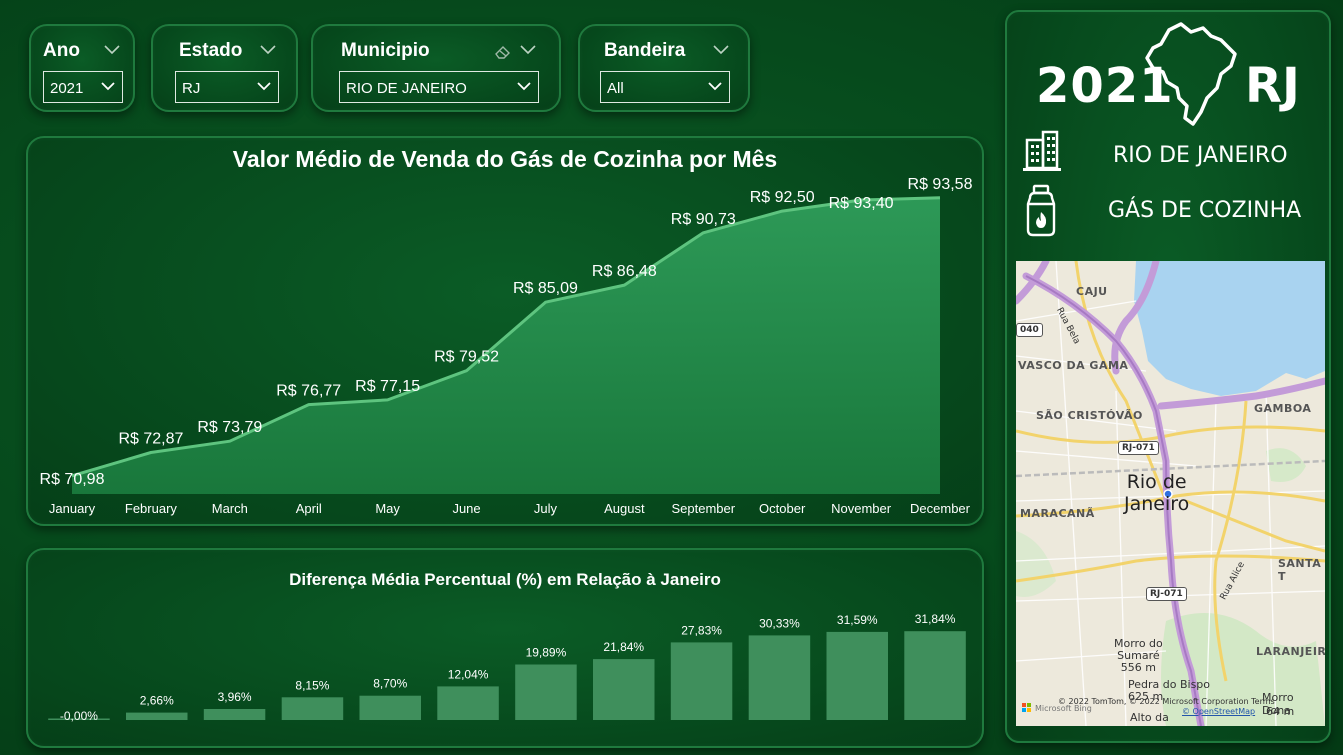  I want to click on bar-data-label: 30,33%, so click(779, 623).